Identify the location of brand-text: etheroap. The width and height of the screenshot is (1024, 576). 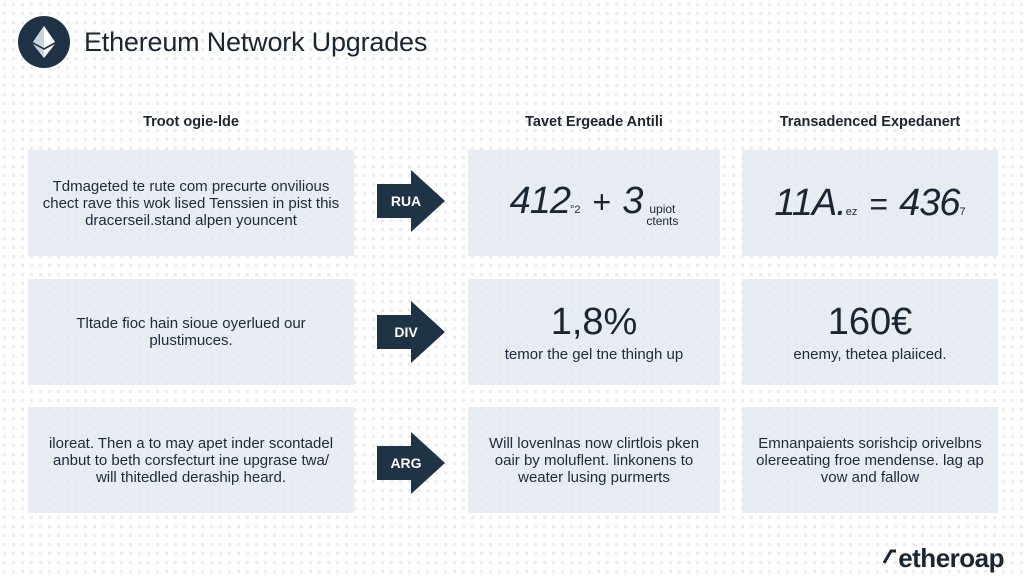
(951, 558).